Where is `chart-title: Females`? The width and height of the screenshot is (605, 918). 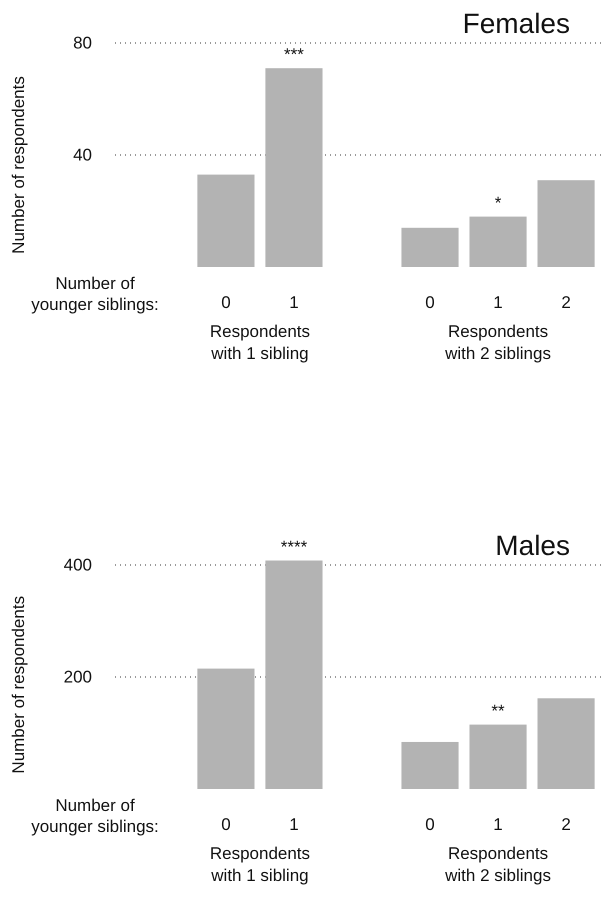
chart-title: Females is located at coordinates (516, 23).